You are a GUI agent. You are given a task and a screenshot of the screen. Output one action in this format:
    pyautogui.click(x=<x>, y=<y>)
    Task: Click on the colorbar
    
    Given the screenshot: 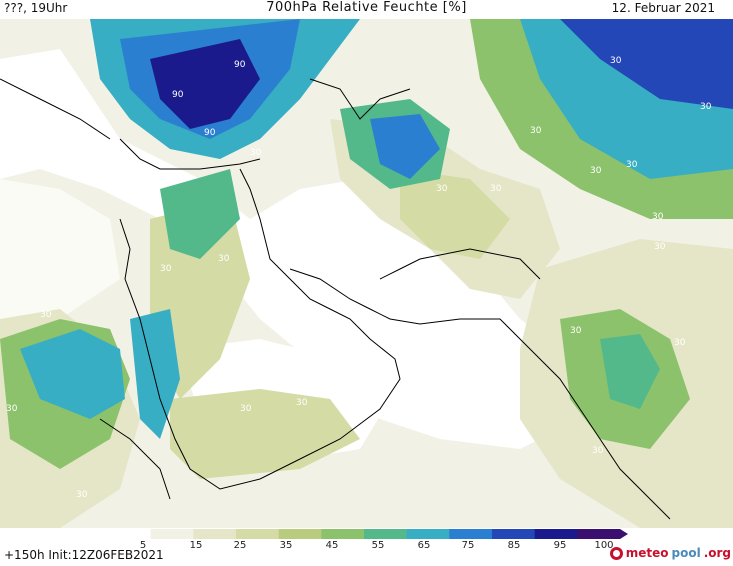 What is the action you would take?
    pyautogui.click(x=368, y=534)
    